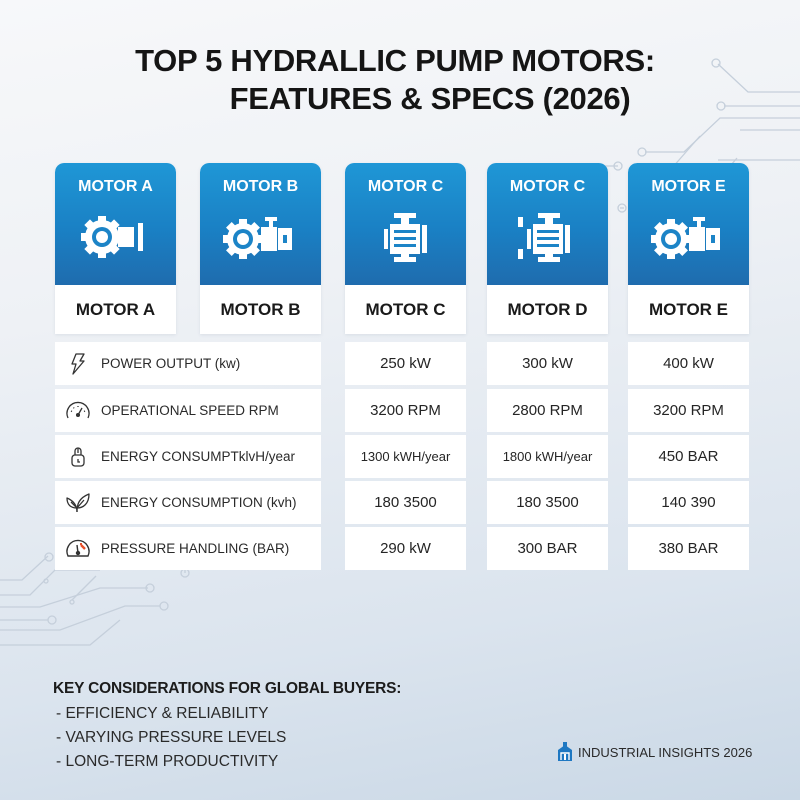 The height and width of the screenshot is (800, 800). I want to click on lightning-icon, so click(78, 363).